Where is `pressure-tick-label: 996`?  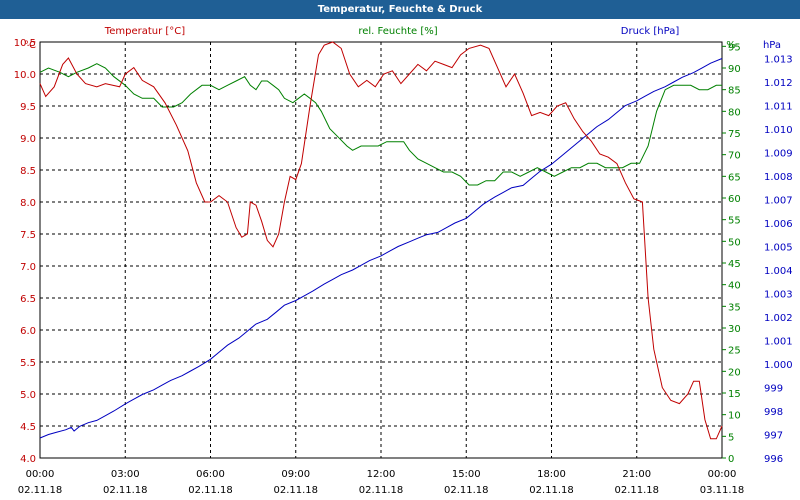 pressure-tick-label: 996 is located at coordinates (773, 459).